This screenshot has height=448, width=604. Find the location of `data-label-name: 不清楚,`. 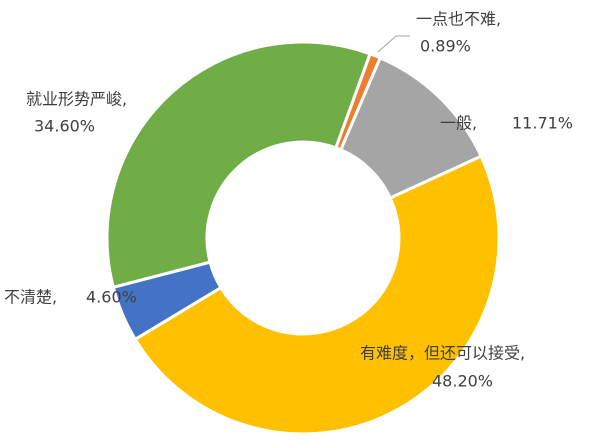

data-label-name: 不清楚, is located at coordinates (30, 297).